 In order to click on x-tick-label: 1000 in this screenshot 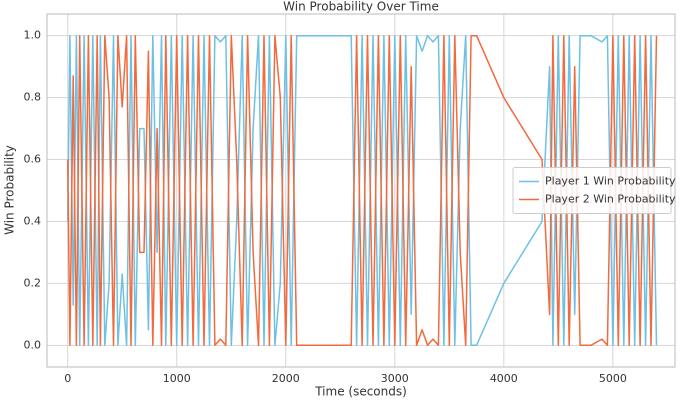, I will do `click(177, 378)`.